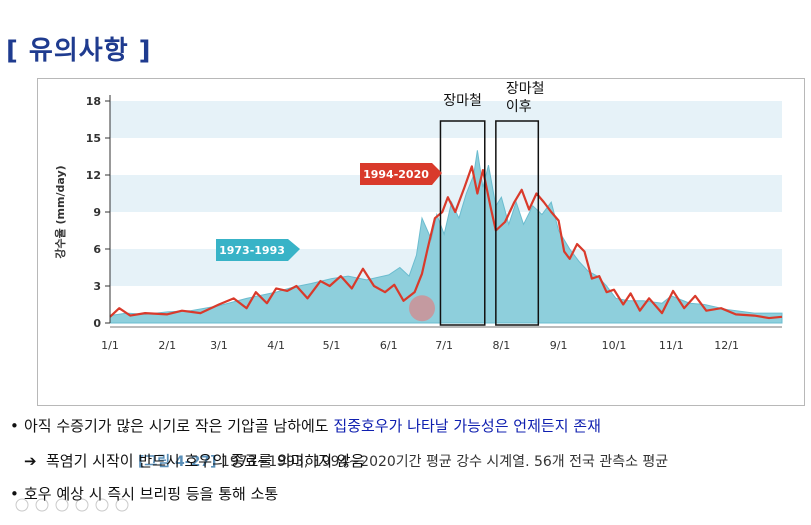 This screenshot has width=811, height=525. I want to click on bullet-item-3: • 호우 예상 시 즉시 브리핑 등을 통해 소통, so click(144, 493).